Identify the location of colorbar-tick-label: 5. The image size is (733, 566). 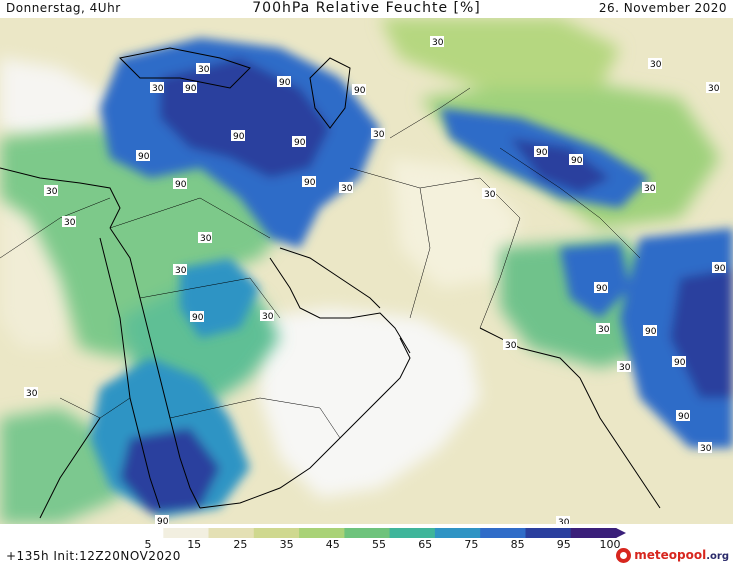
(148, 544).